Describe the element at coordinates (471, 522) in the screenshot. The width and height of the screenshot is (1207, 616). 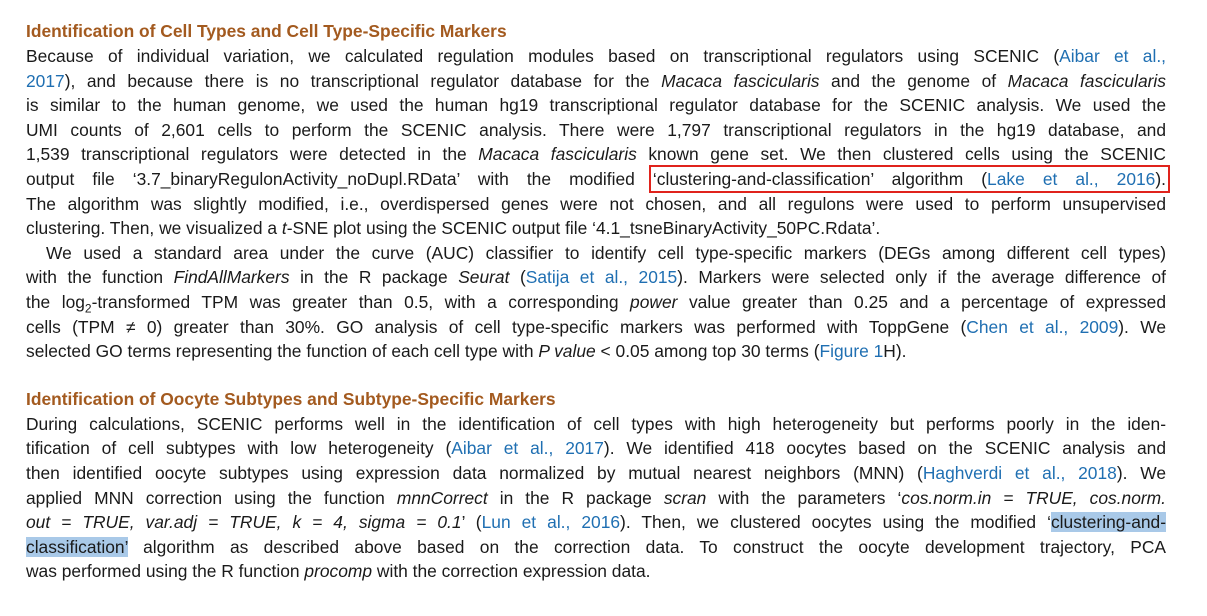
I see `text-run: ’ (` at that location.